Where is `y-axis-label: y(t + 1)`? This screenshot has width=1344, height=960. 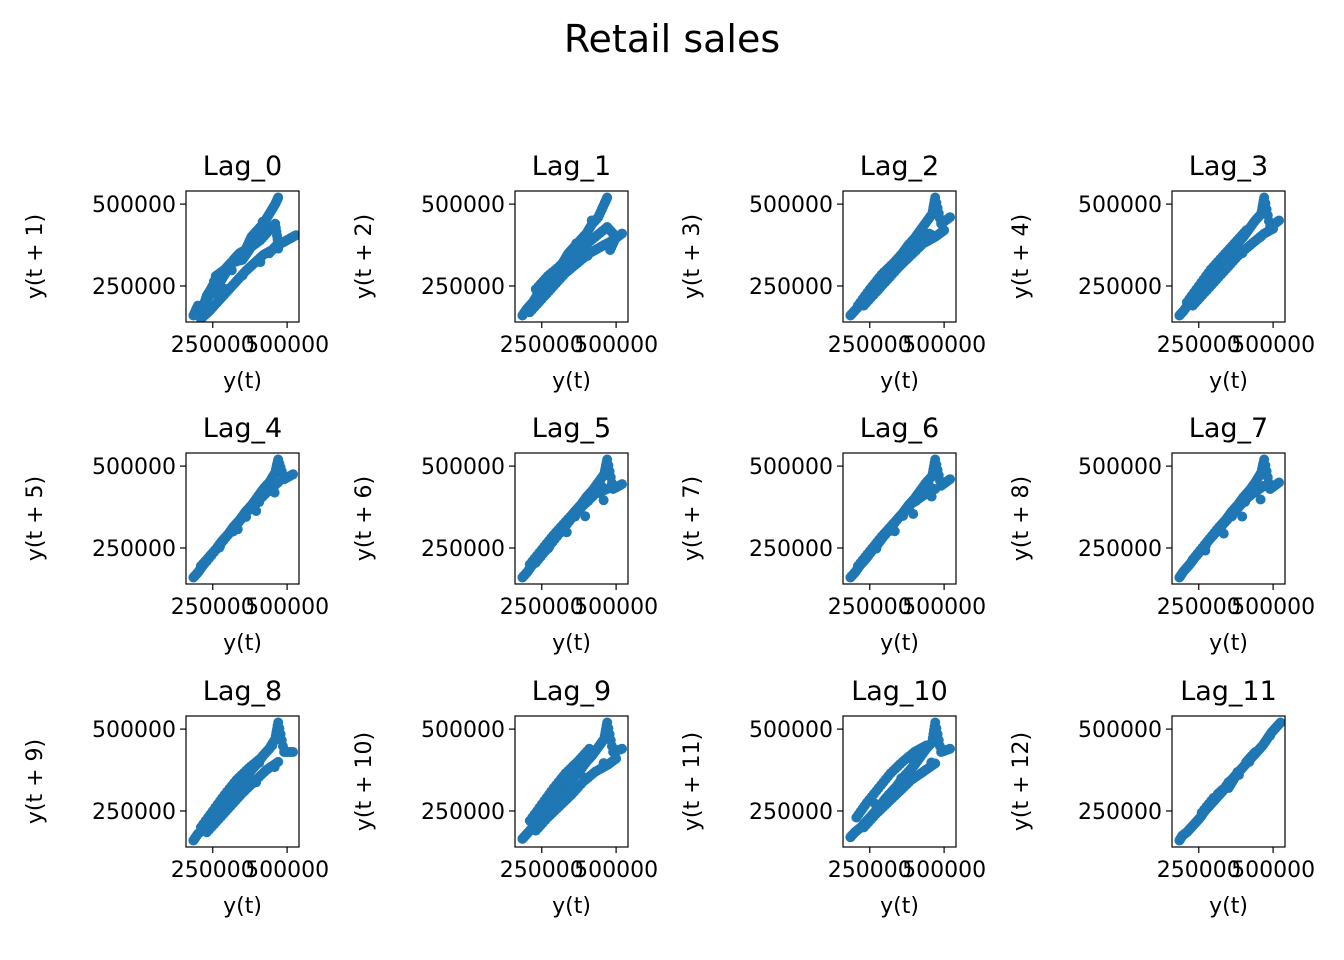
y-axis-label: y(t + 1) is located at coordinates (35, 256).